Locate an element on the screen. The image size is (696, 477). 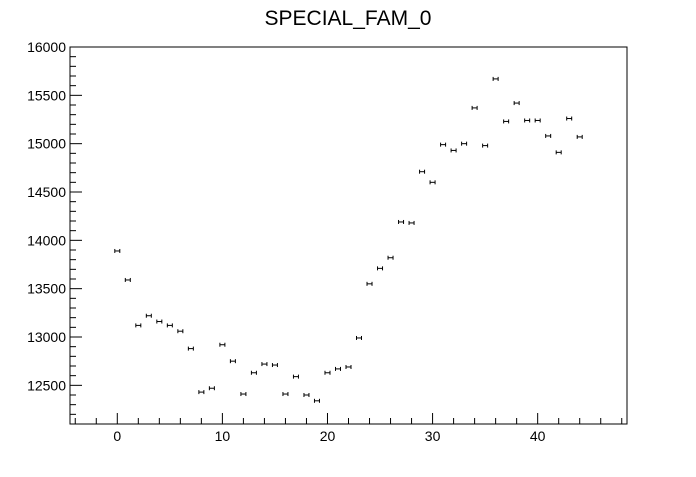
x-tick-label: 30 is located at coordinates (433, 436).